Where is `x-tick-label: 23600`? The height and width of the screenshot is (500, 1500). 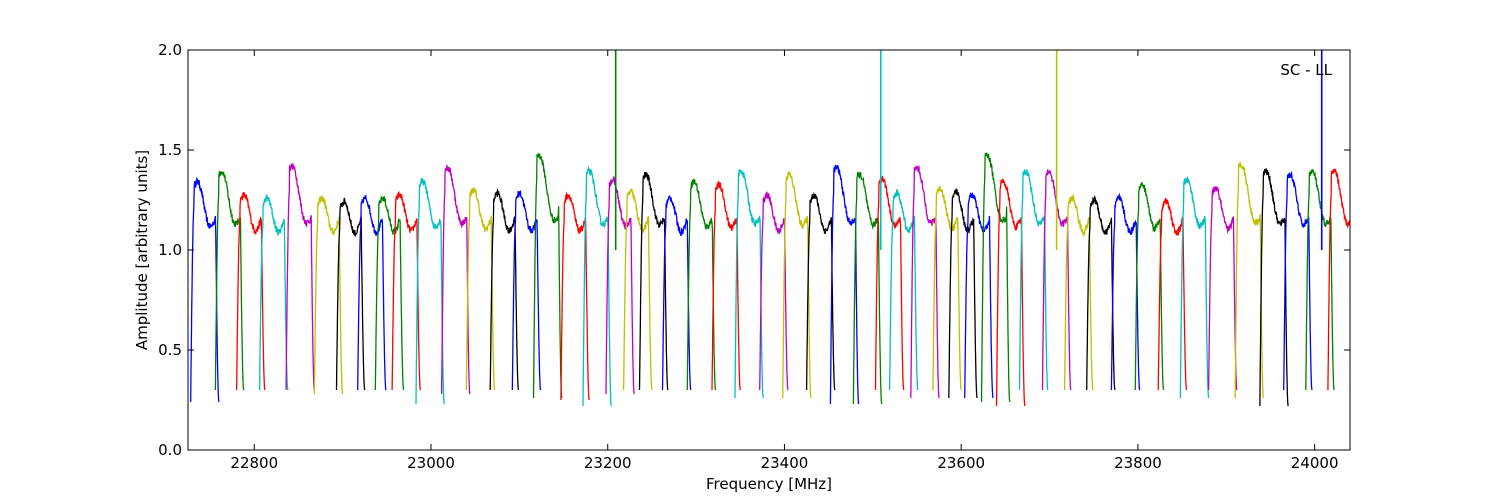
x-tick-label: 23600 is located at coordinates (961, 463).